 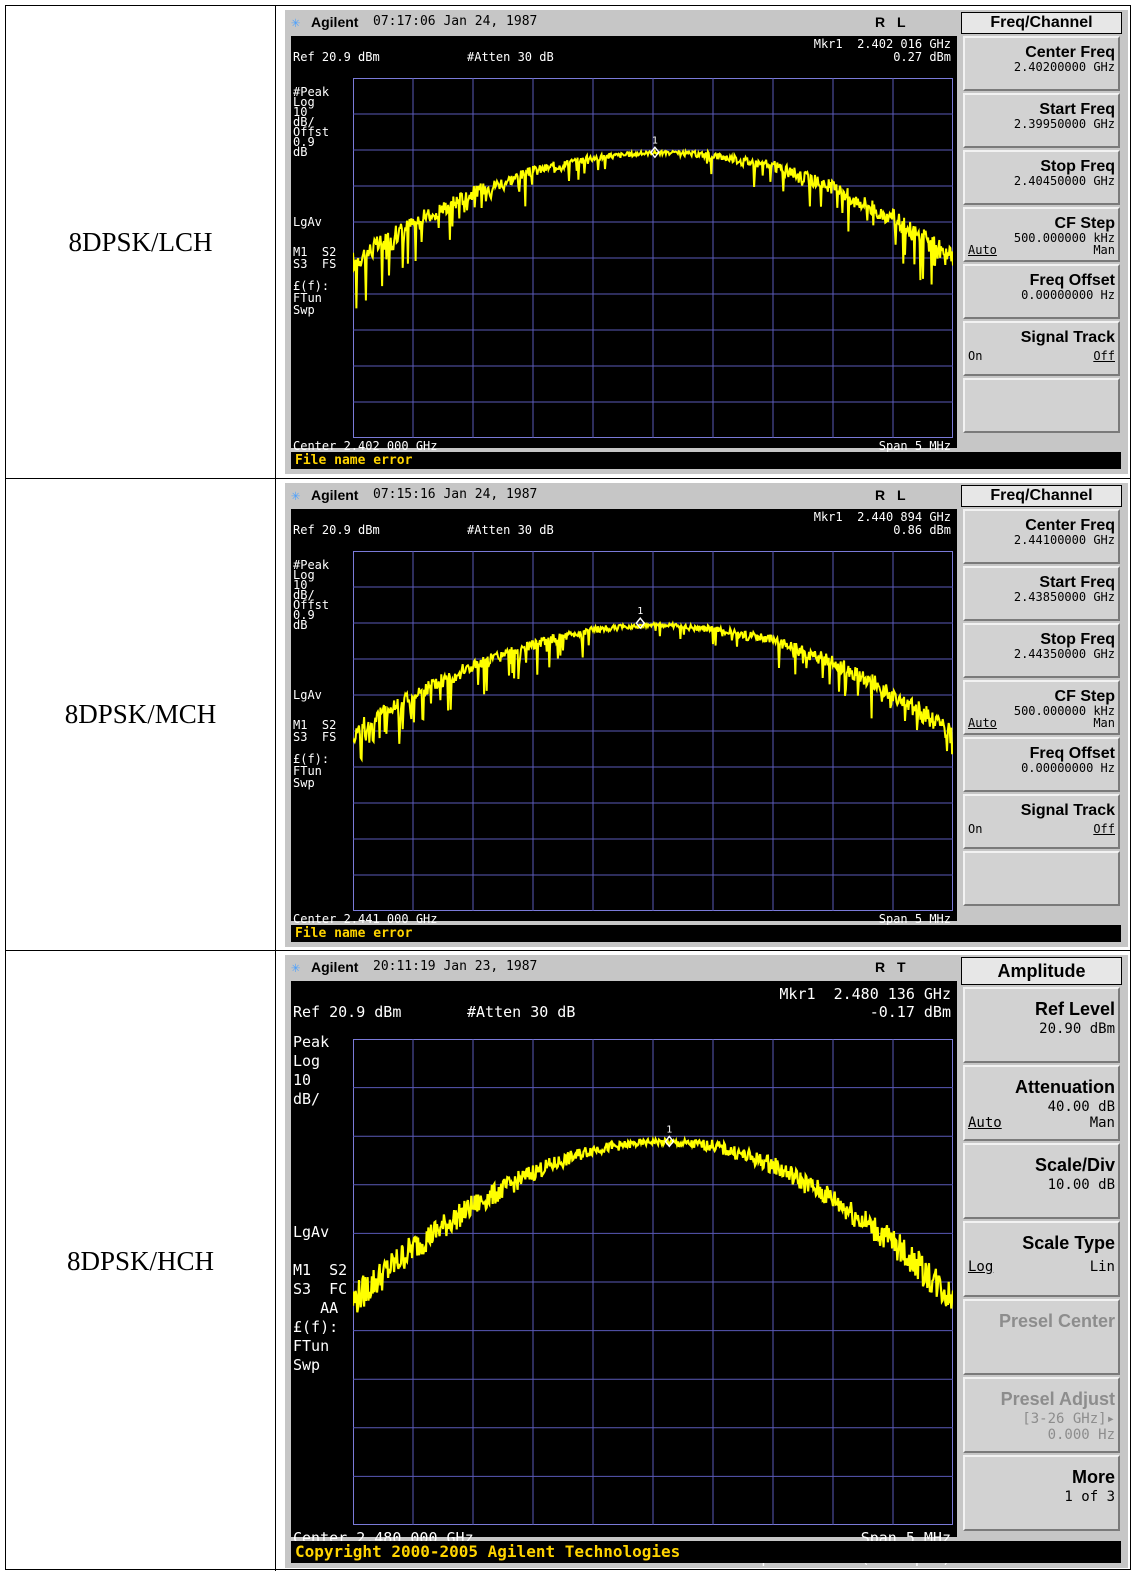 I want to click on channel-label-cell: 8DPSK/MCH, so click(x=141, y=714).